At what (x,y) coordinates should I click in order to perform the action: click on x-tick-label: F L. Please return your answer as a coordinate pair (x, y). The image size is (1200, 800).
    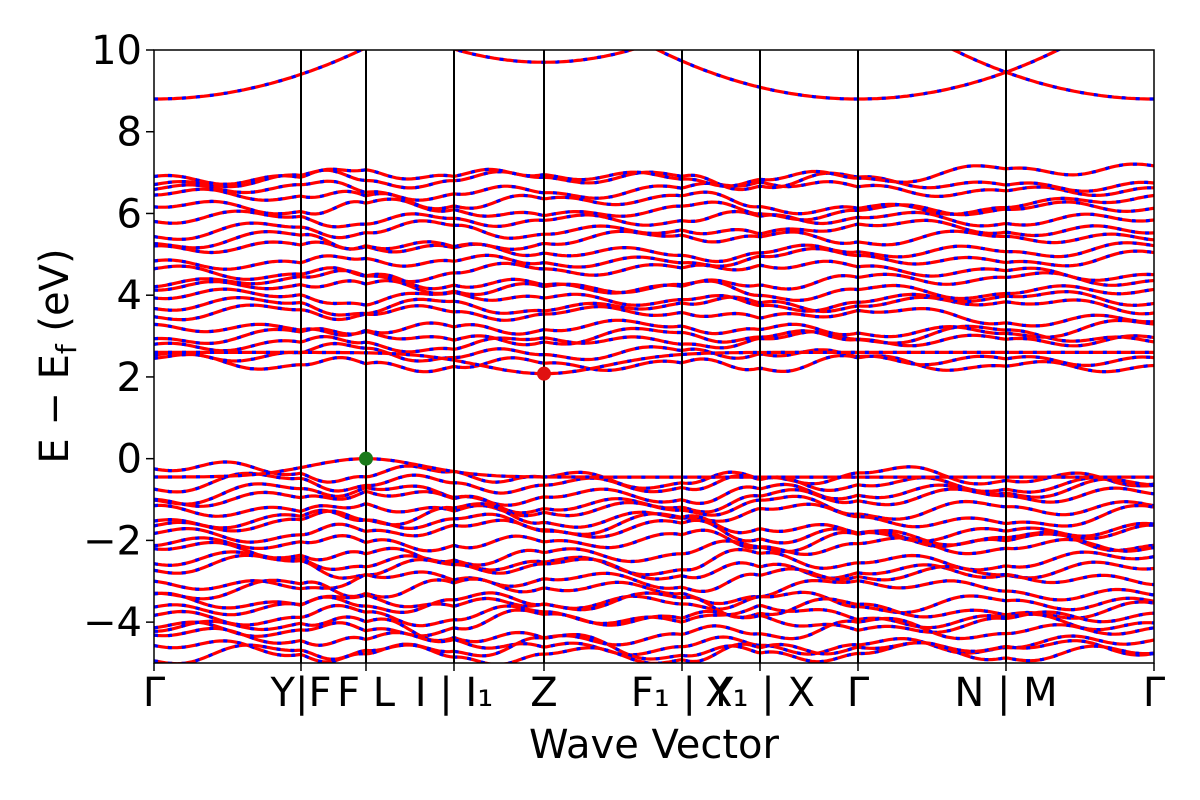
    Looking at the image, I should click on (366, 693).